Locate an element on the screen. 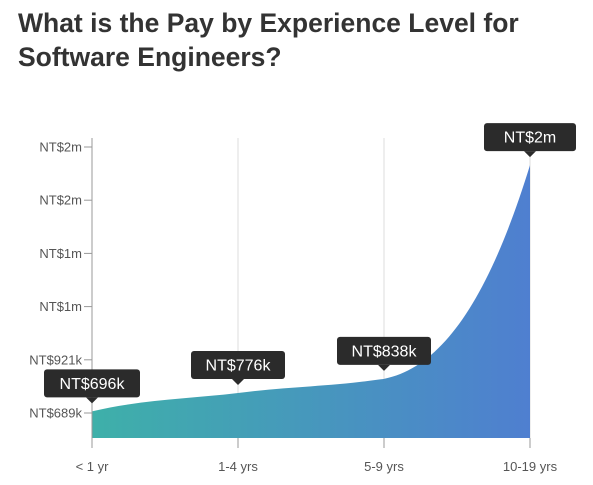 The width and height of the screenshot is (593, 485). data-label-text: NT$776k is located at coordinates (239, 366).